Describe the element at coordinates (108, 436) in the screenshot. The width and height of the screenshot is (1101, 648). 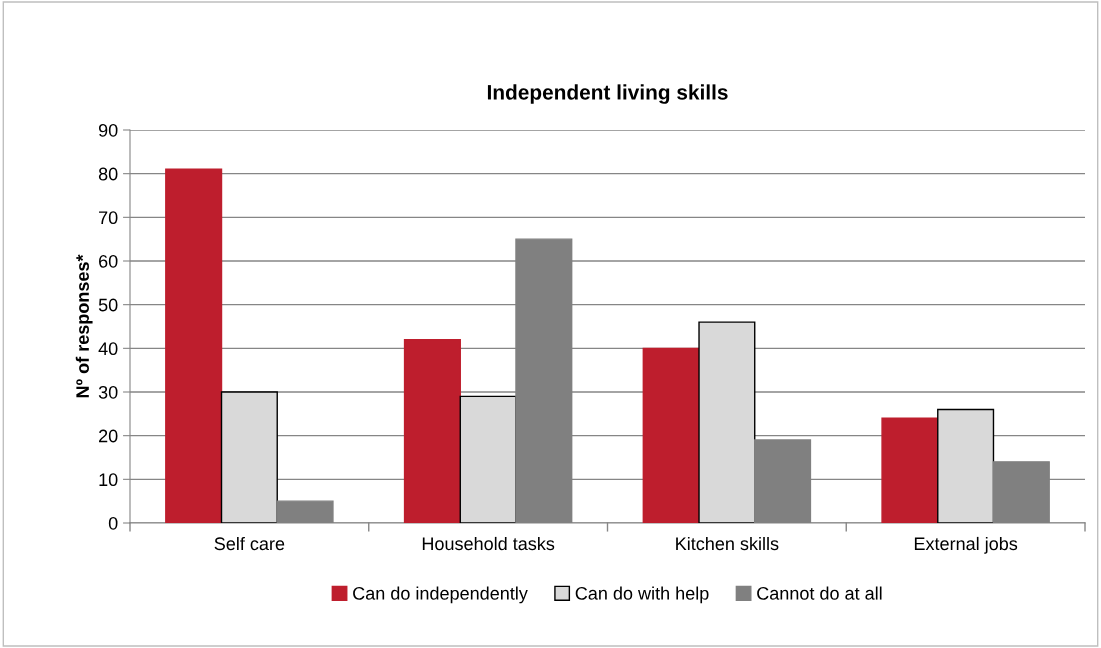
I see `y-tick-label: 20` at that location.